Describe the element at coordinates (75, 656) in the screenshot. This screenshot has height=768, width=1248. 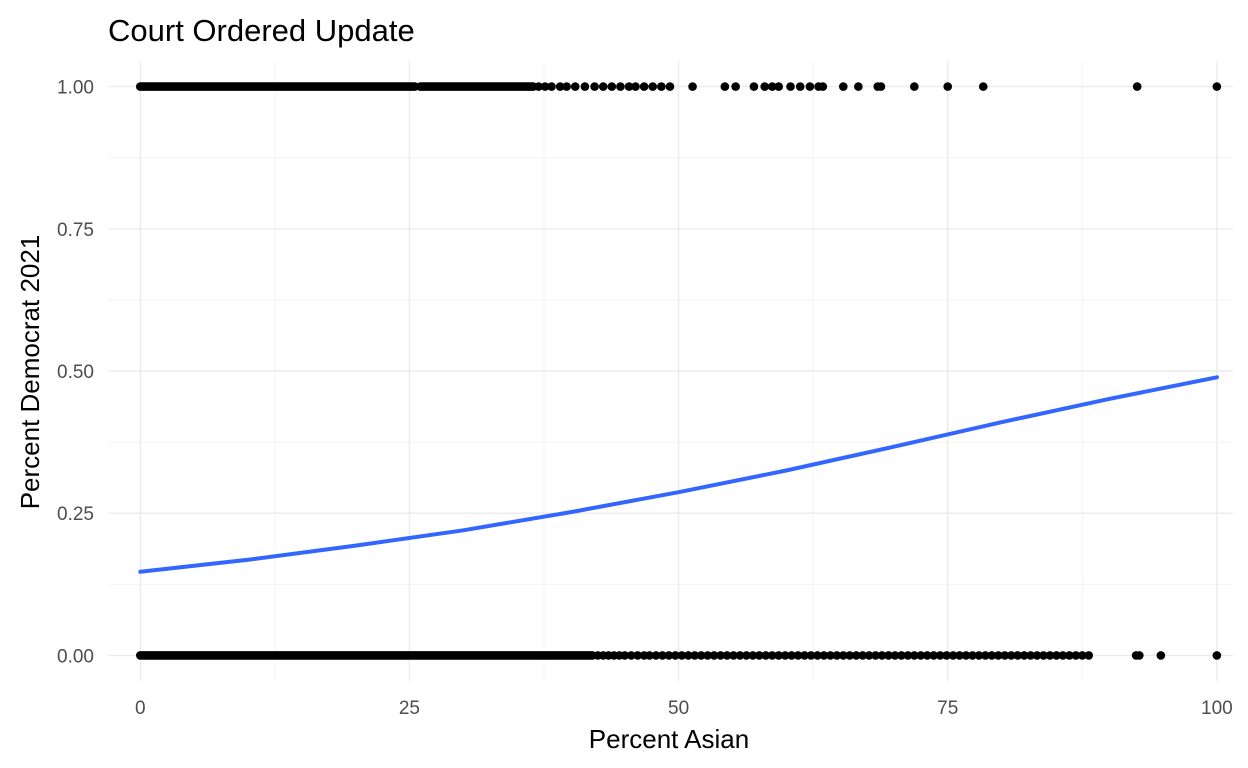
I see `y-tick-label: 0.00` at that location.